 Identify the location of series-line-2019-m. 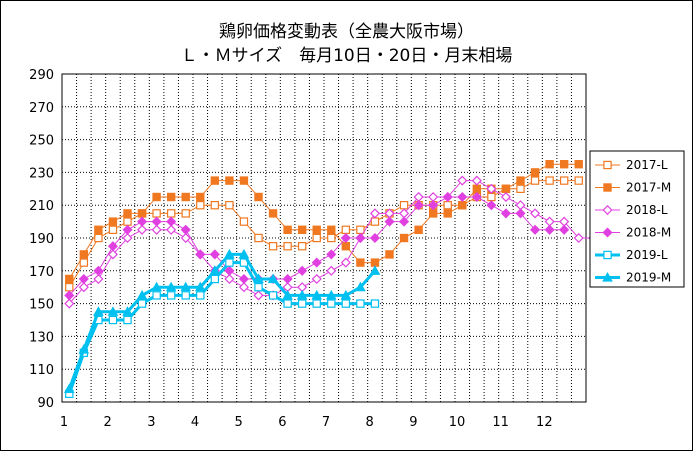
(222, 321).